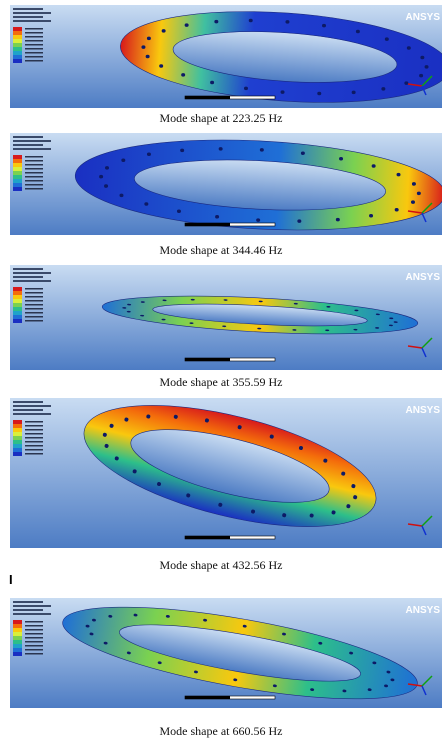 The width and height of the screenshot is (442, 742). What do you see at coordinates (221, 250) in the screenshot?
I see `caption: Mode shape at 344.46 Hz` at bounding box center [221, 250].